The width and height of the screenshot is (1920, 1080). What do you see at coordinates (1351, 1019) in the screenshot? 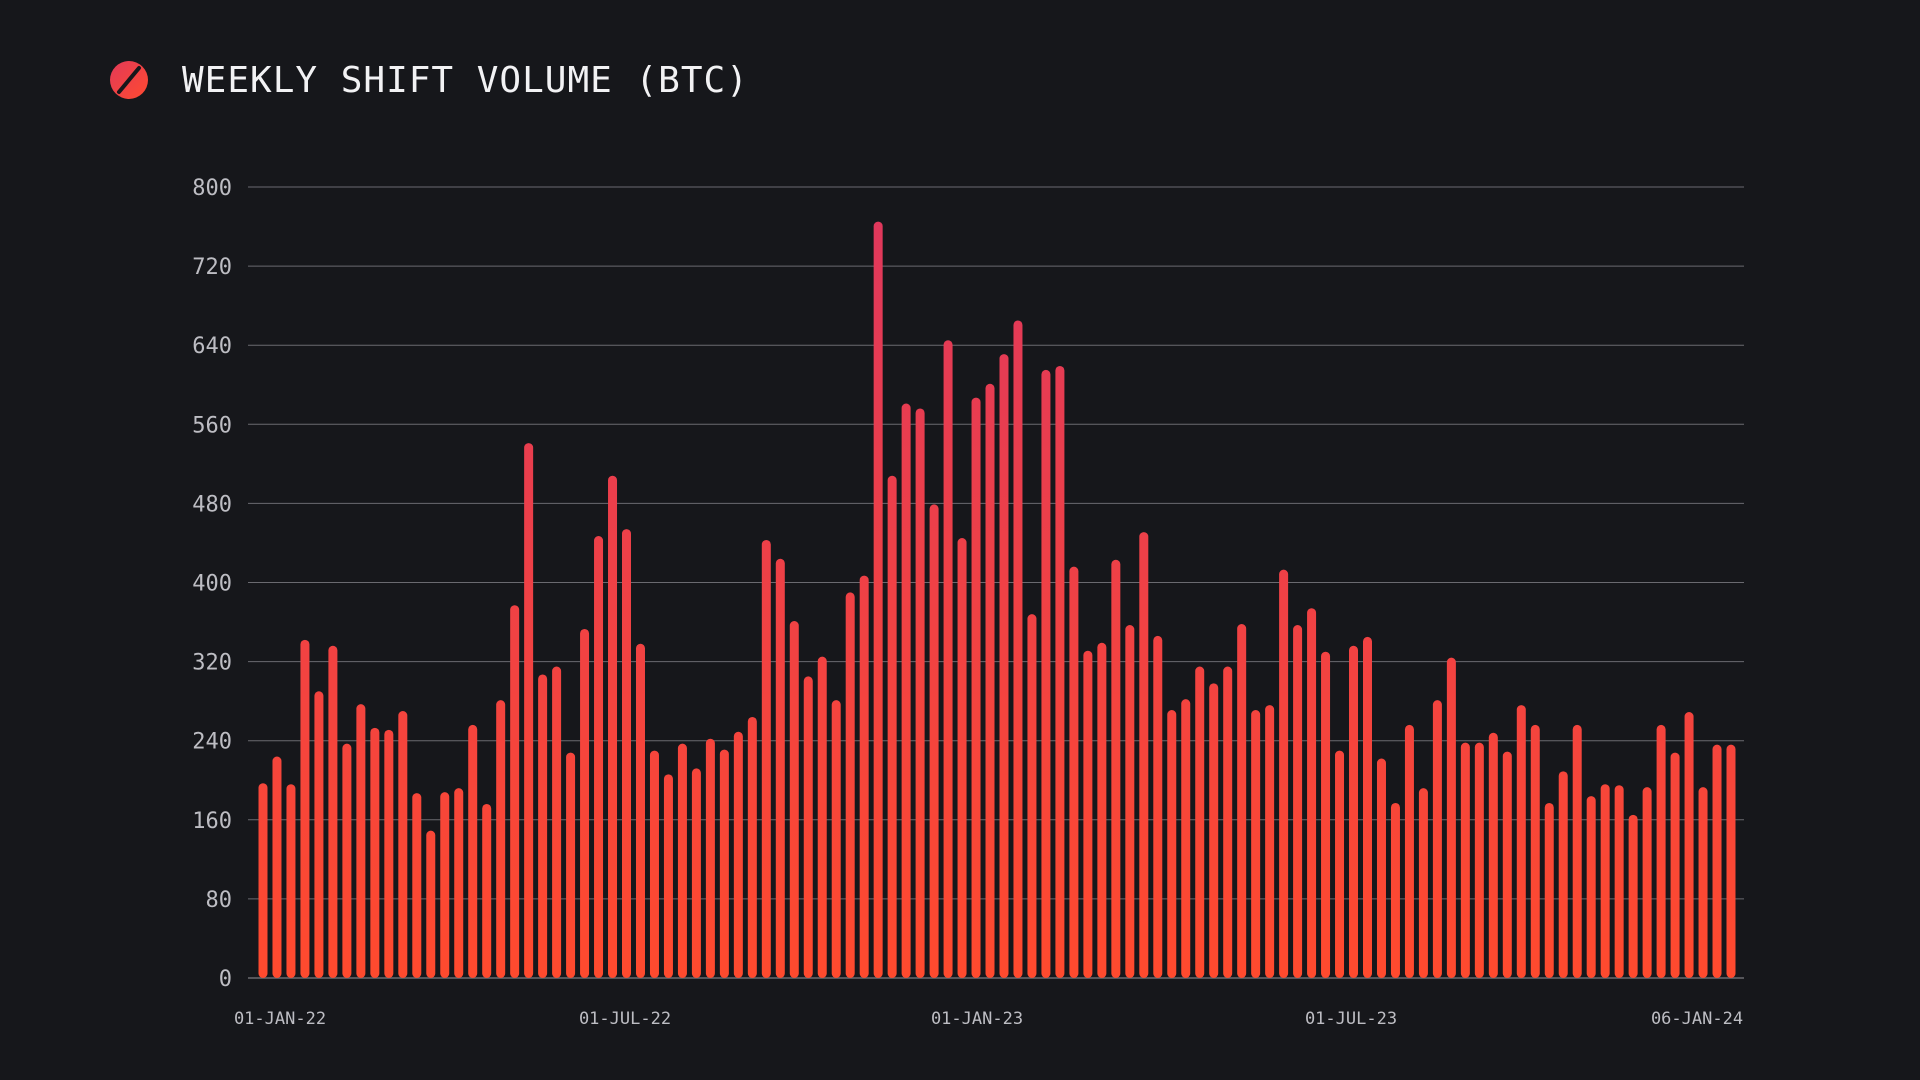
I see `x-tick-label: 01-JUL-23` at bounding box center [1351, 1019].